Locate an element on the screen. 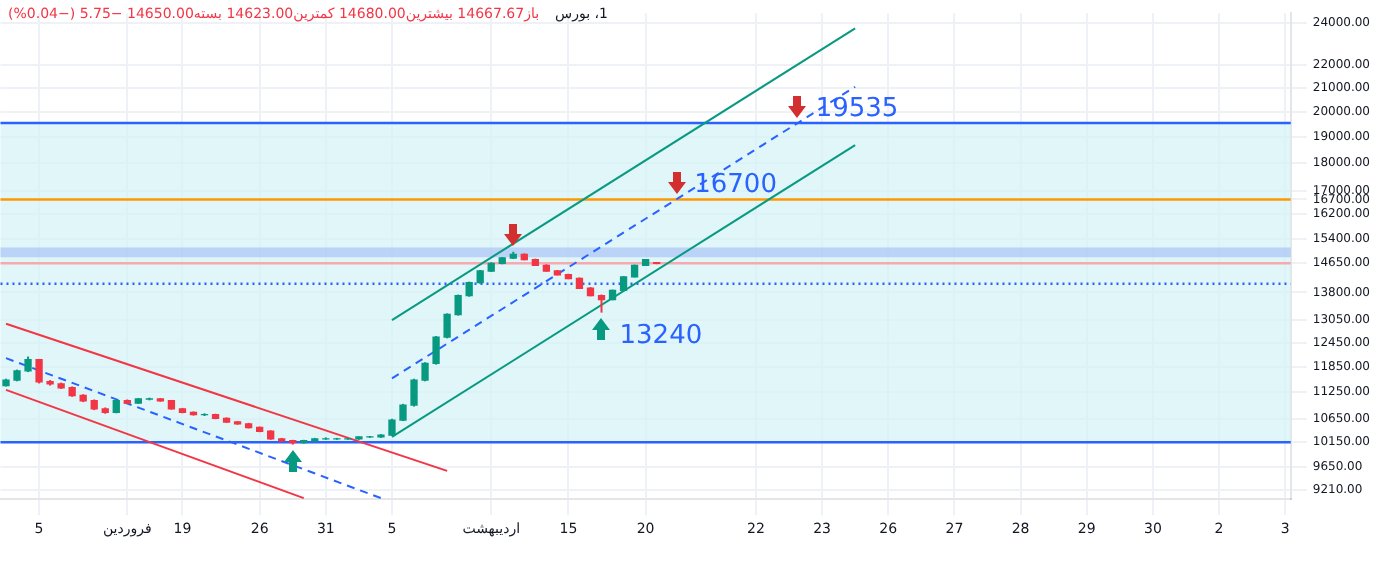  annotation: 13240 is located at coordinates (661, 336).